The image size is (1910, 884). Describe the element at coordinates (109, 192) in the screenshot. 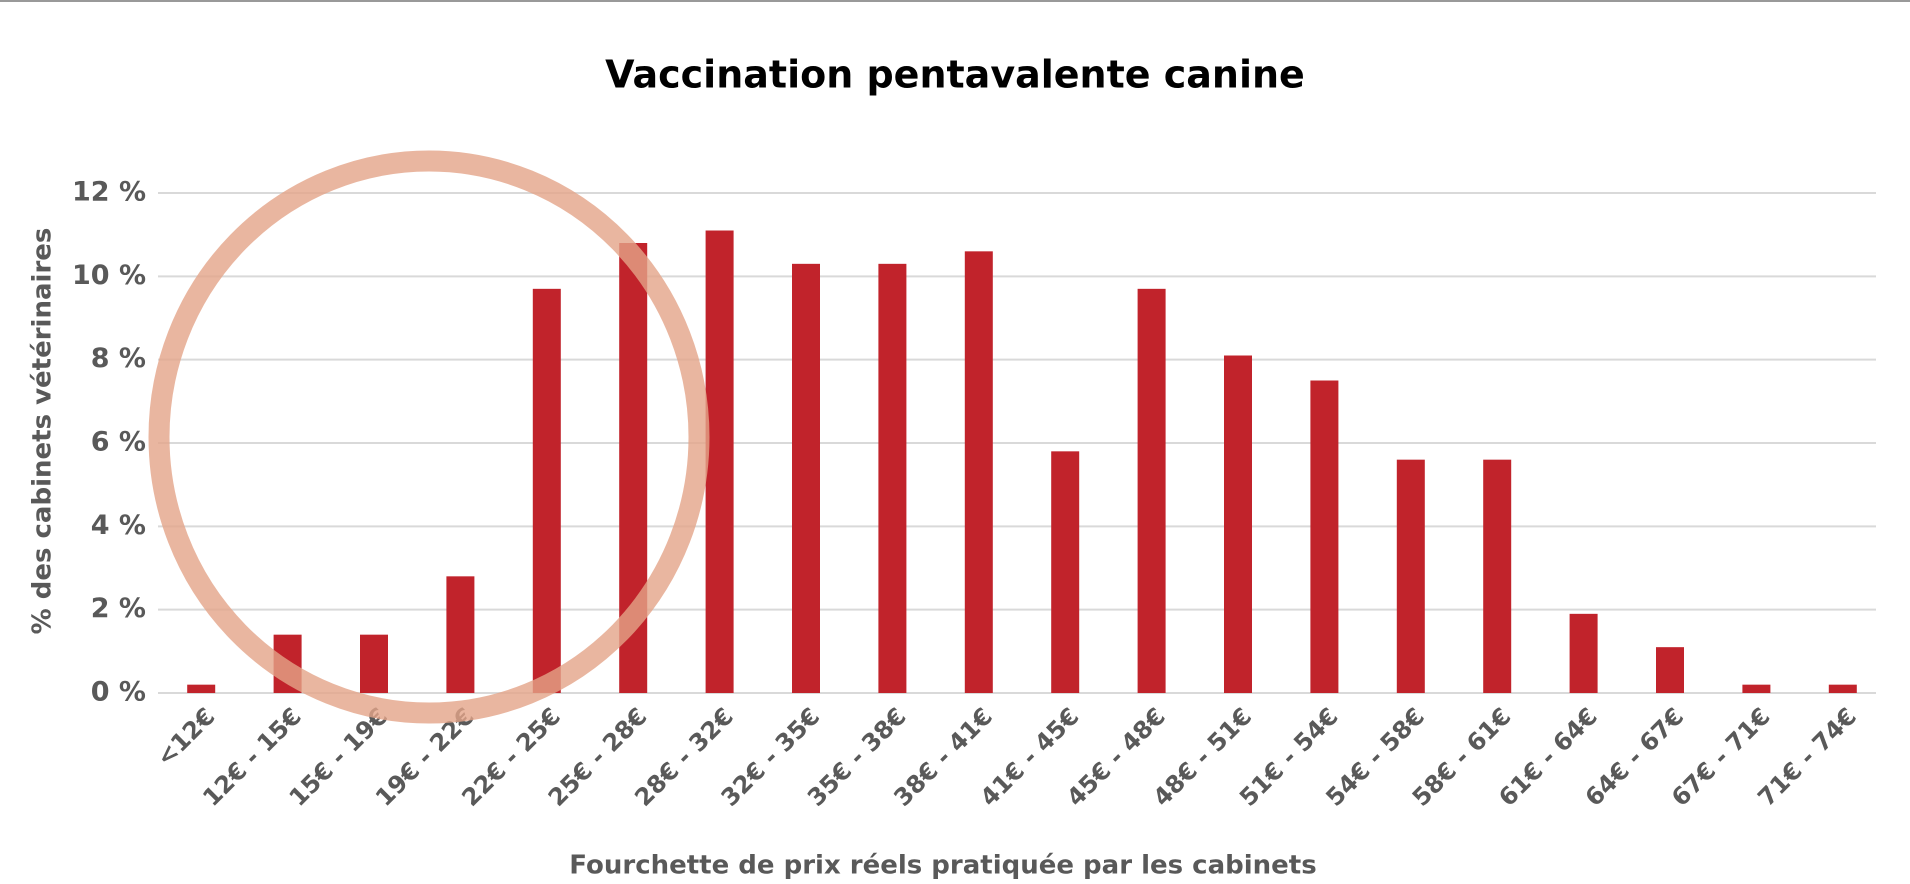

I see `y-tick-label: 12 %` at that location.